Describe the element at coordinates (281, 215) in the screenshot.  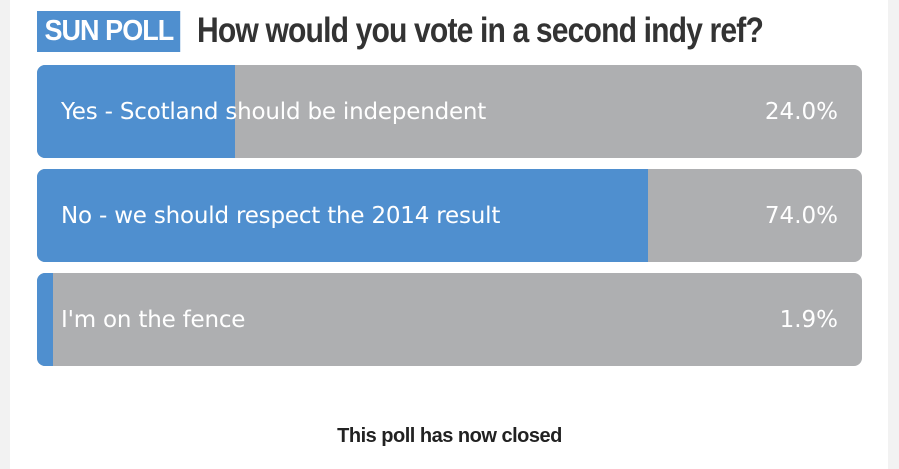
I see `option-label: No - we should respect the 2014 result` at that location.